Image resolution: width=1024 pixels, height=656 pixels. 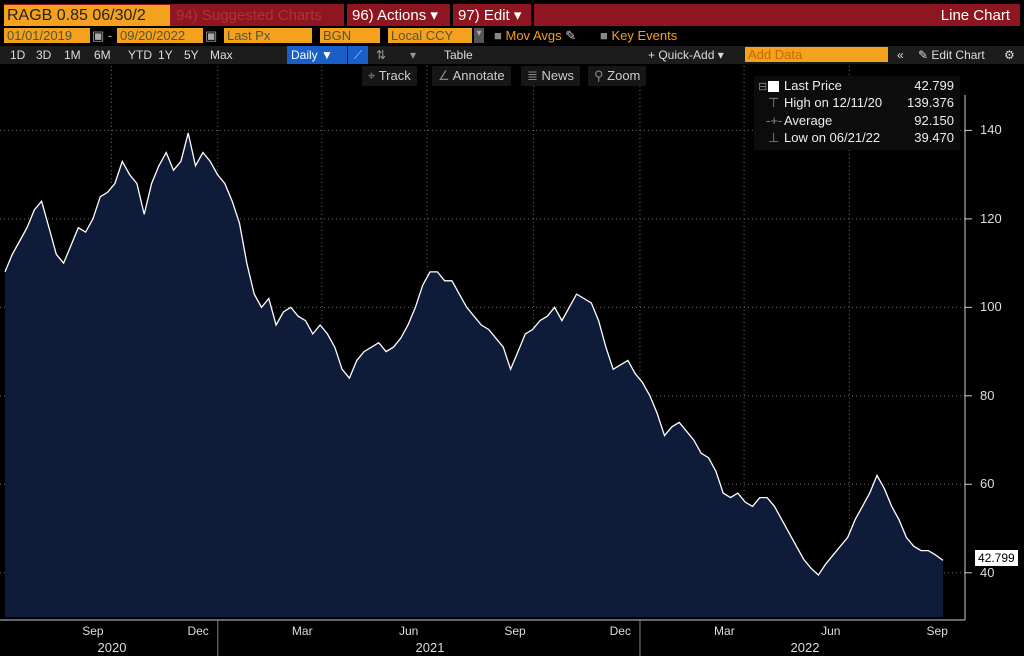 I want to click on currency-select: Local CCY, so click(x=430, y=35).